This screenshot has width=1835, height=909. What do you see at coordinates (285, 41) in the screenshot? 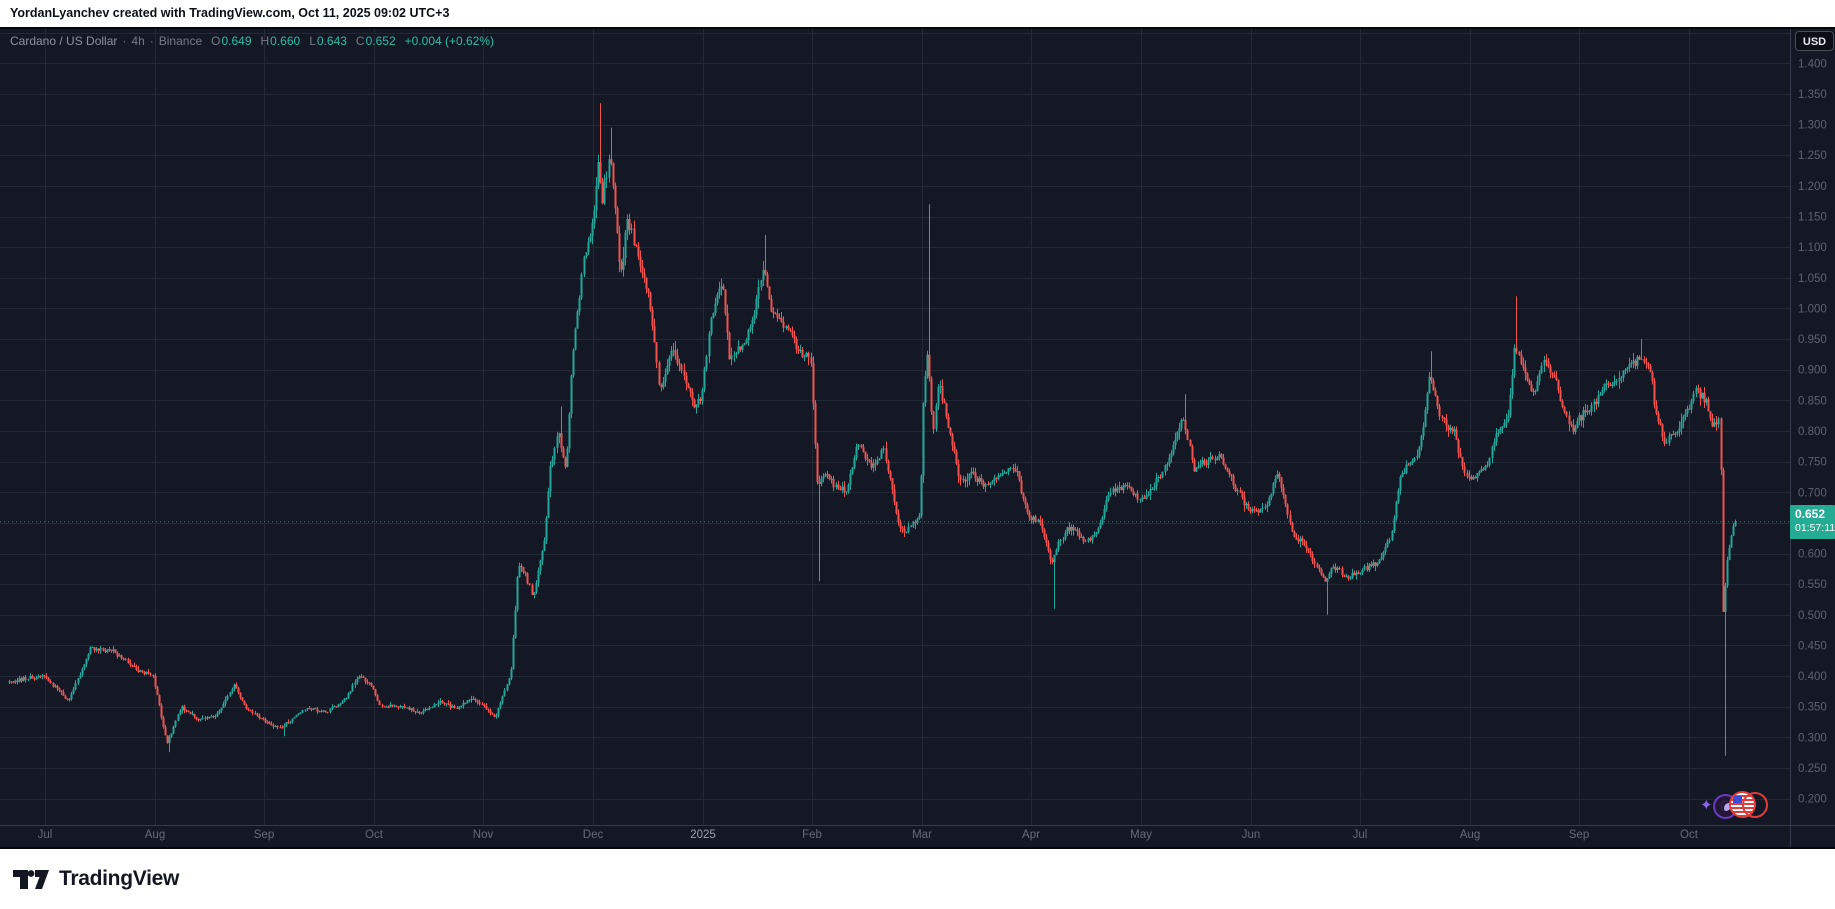
I see `high-value: 0.660` at bounding box center [285, 41].